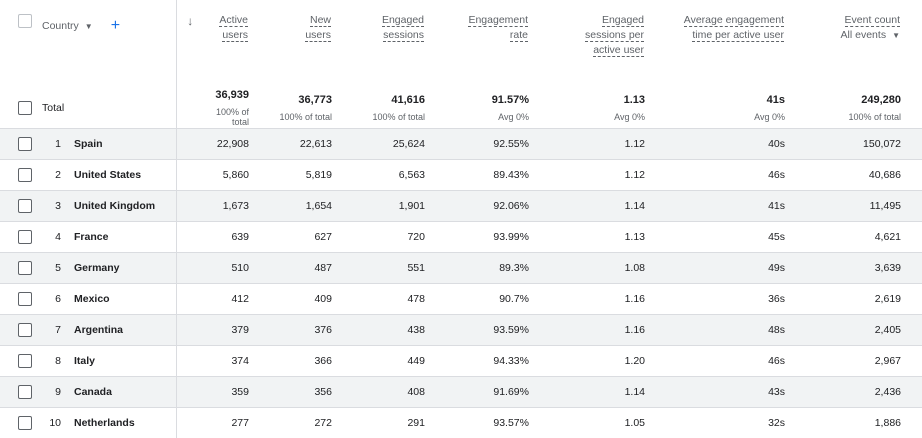 This screenshot has height=438, width=922. Describe the element at coordinates (58, 361) in the screenshot. I see `row-rank: 8` at that location.